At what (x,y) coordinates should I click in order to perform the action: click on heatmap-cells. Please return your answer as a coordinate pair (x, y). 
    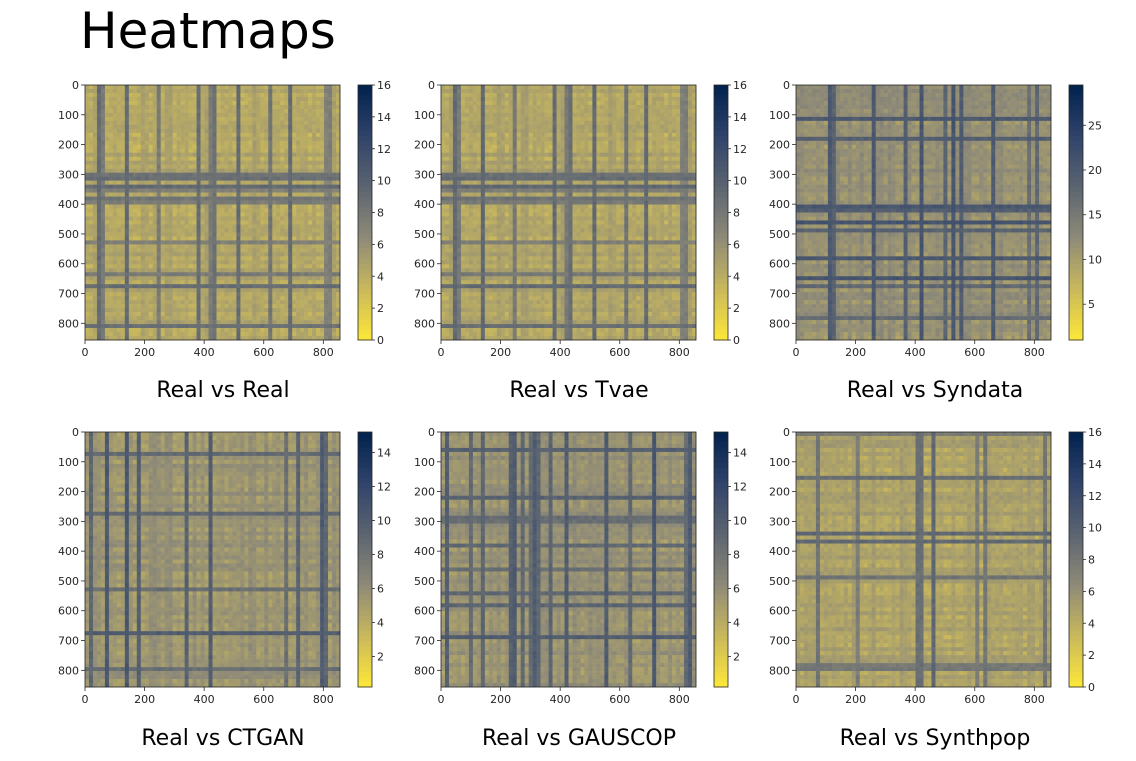
    Looking at the image, I should click on (213, 213).